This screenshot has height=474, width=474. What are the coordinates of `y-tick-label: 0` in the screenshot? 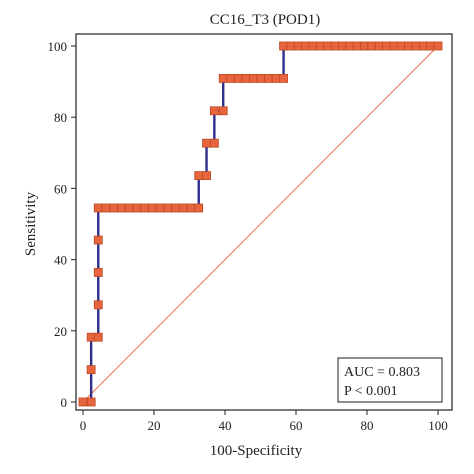 It's located at (64, 402).